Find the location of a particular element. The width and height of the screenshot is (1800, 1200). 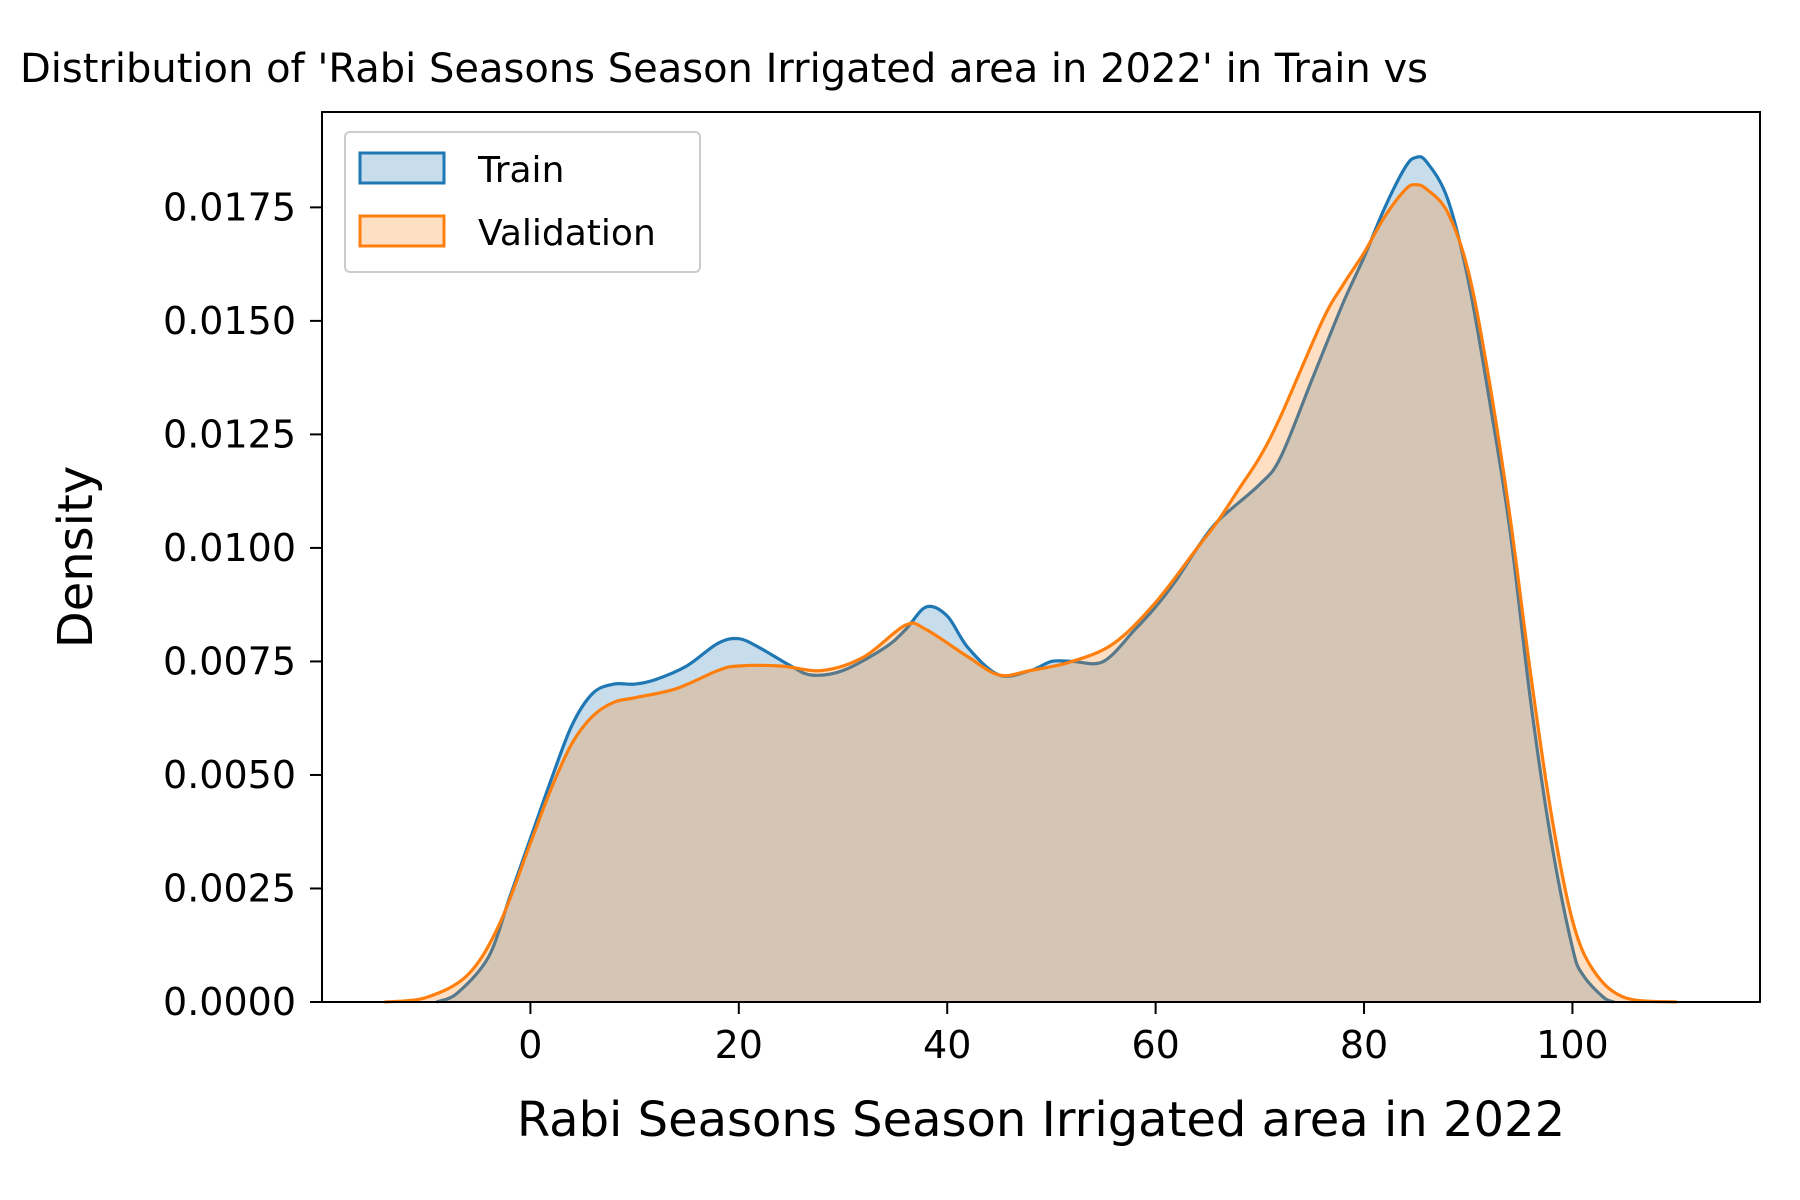

x-axis-ticks: 0 20 40 60 80 100 is located at coordinates (1063, 1034).